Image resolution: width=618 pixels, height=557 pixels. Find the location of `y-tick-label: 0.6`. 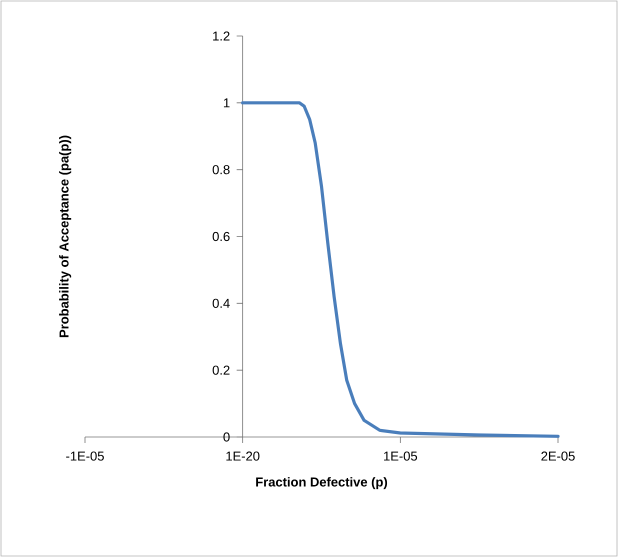

y-tick-label: 0.6 is located at coordinates (221, 237).